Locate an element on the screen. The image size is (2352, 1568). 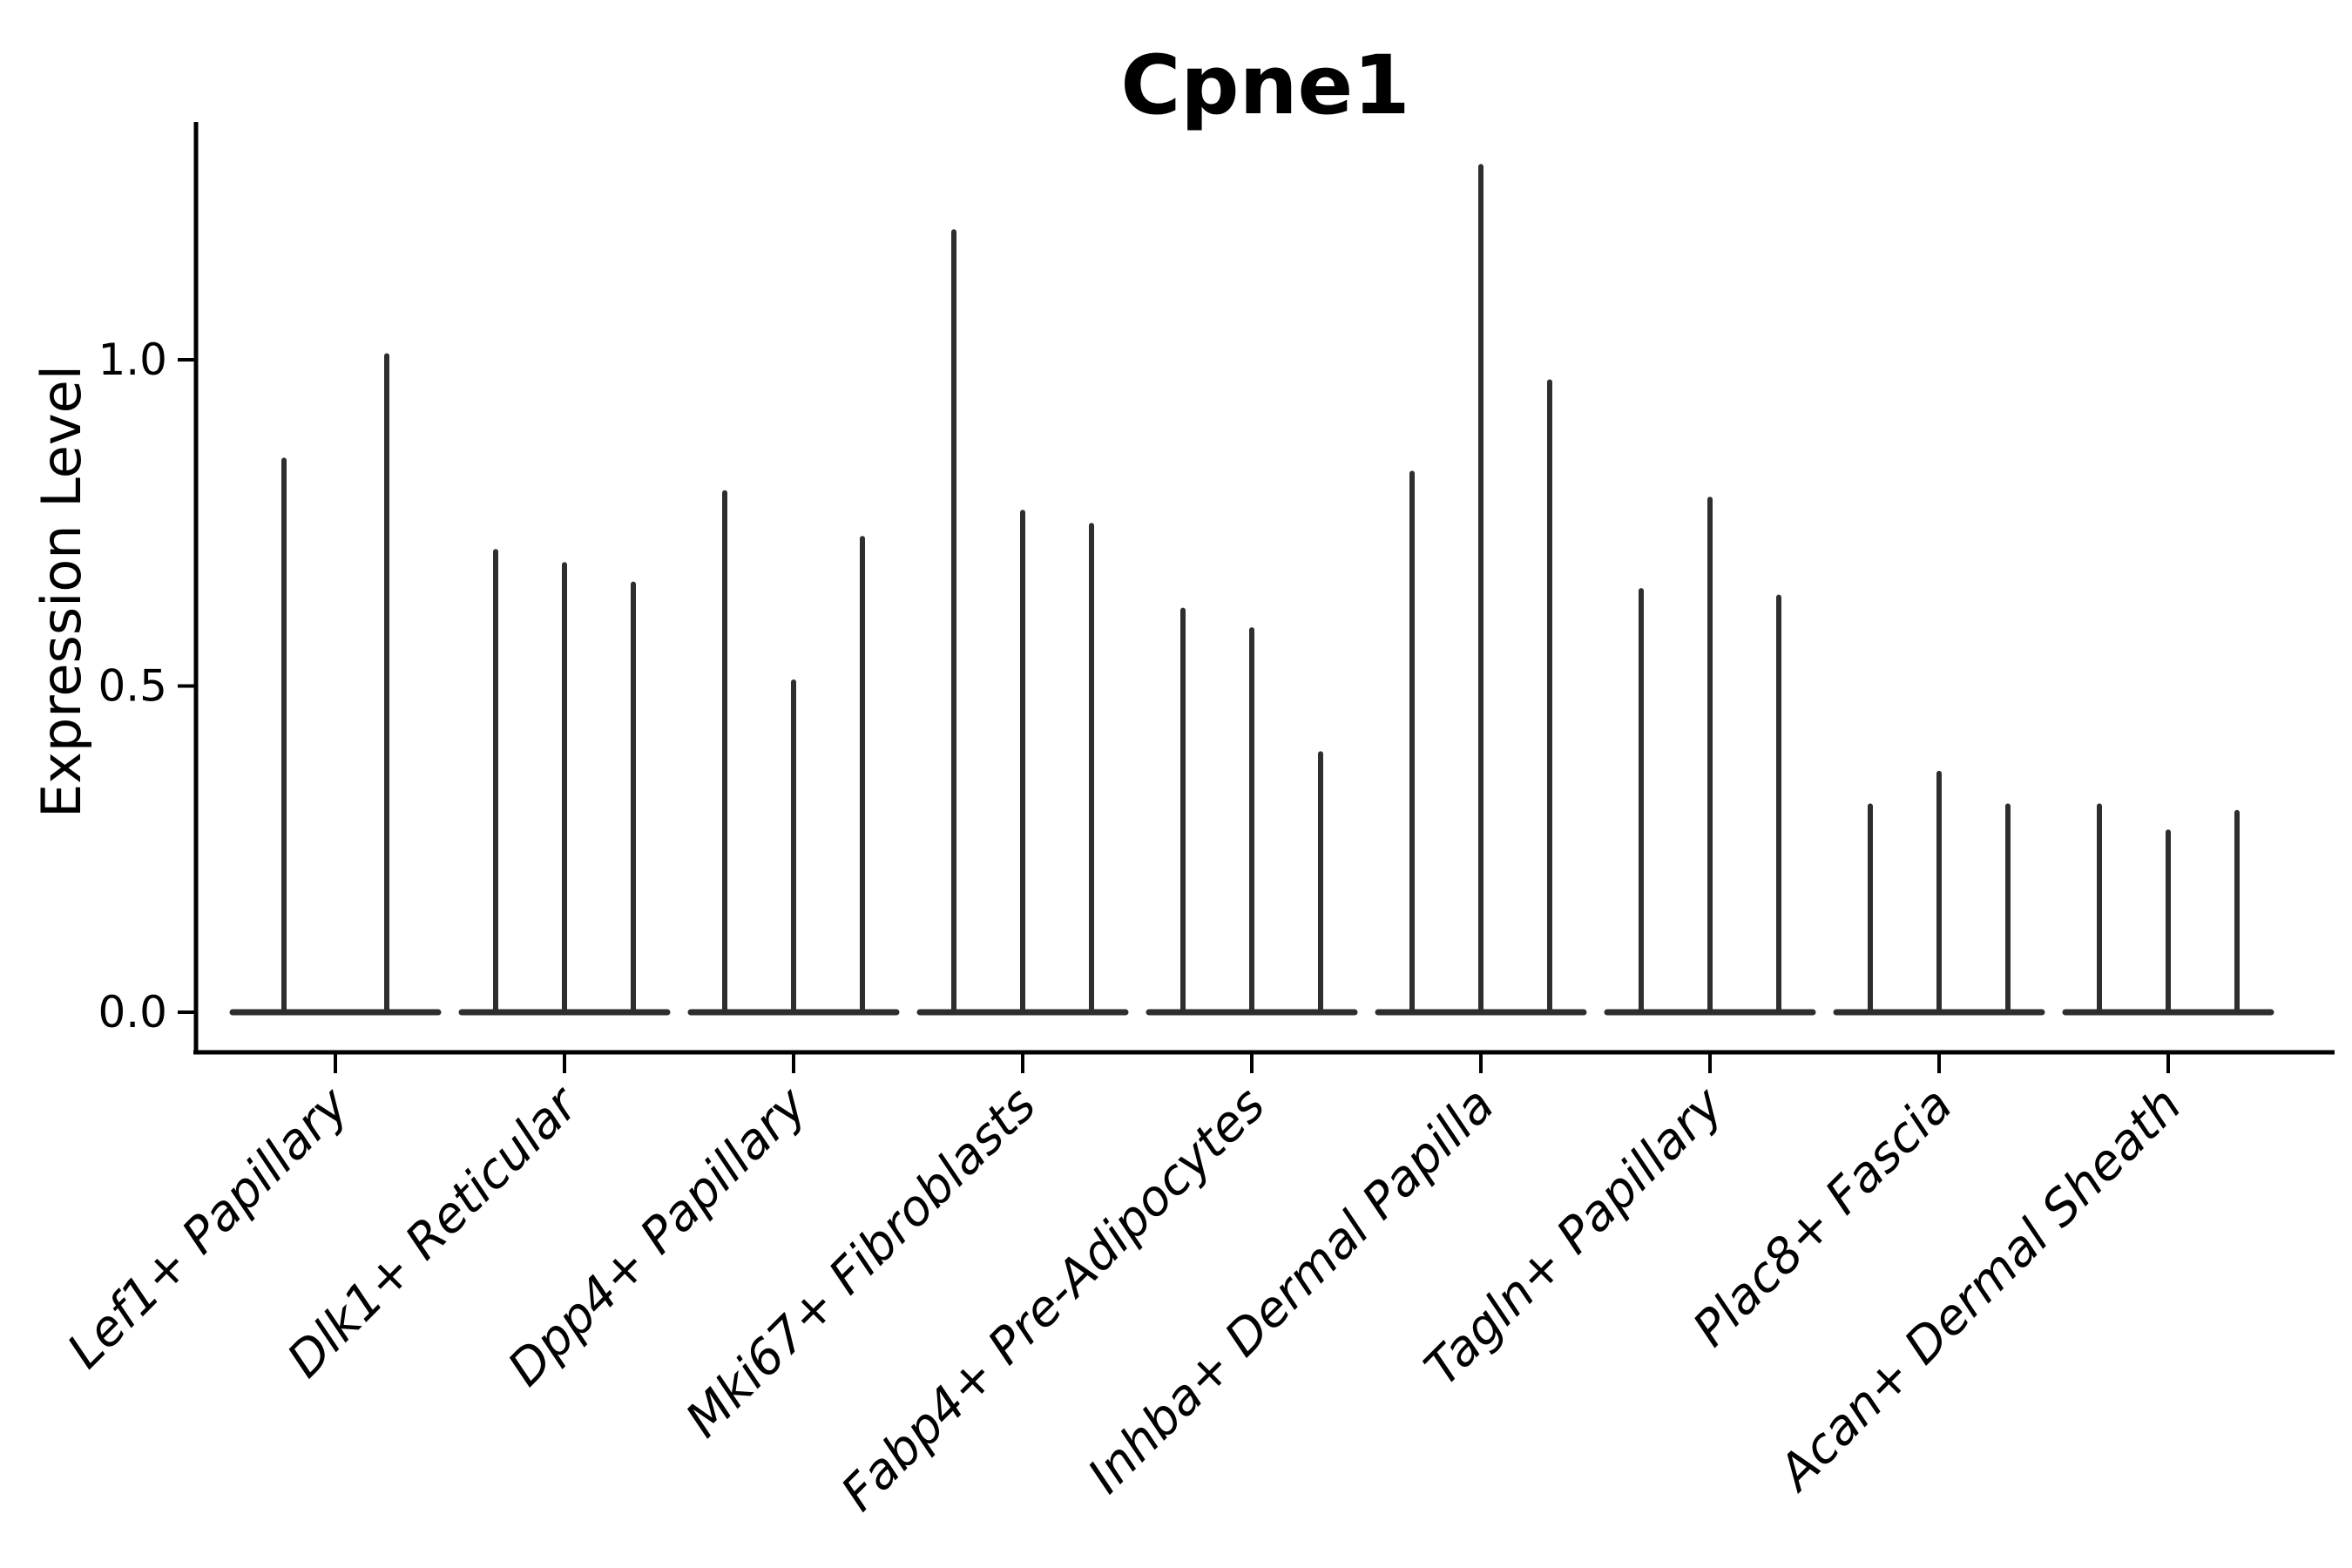
y-tick-label: 0.0 is located at coordinates (132, 1012).